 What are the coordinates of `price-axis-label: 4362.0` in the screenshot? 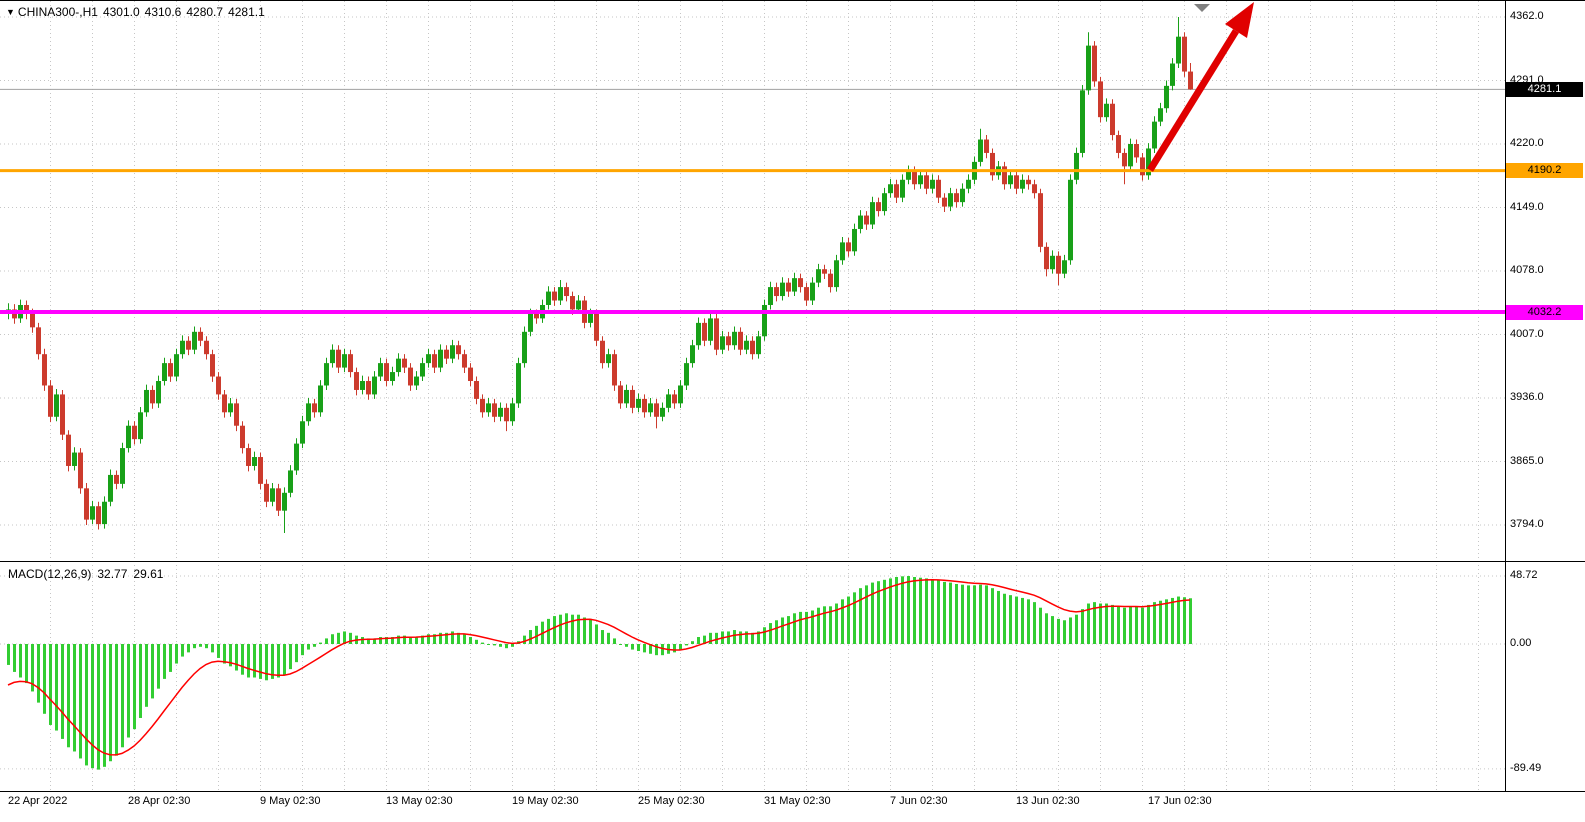 It's located at (1527, 16).